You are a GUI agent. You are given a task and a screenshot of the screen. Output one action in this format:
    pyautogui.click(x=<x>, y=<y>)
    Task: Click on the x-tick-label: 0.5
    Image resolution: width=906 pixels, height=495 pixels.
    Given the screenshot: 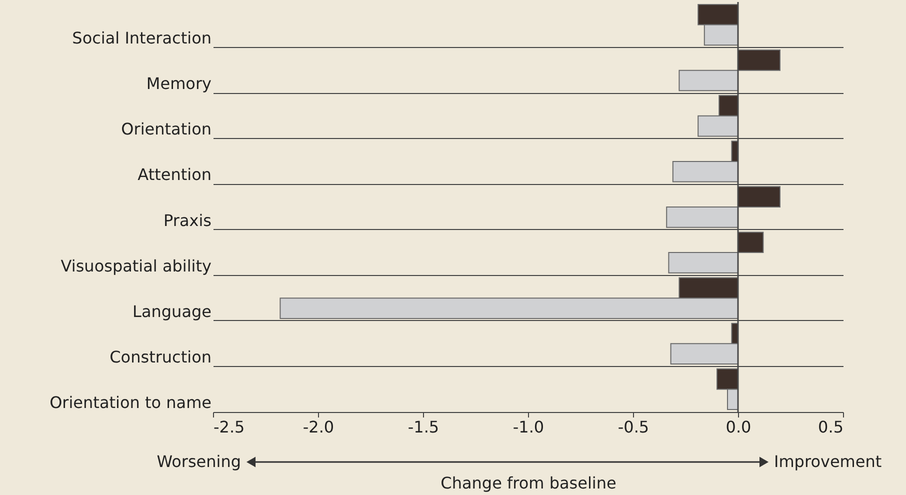 What is the action you would take?
    pyautogui.click(x=831, y=427)
    